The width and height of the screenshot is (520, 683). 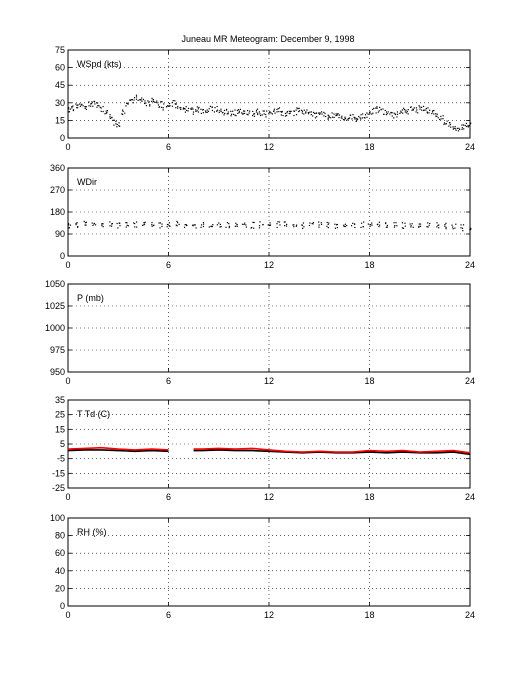 I want to click on y-tick-label: 0, so click(x=62, y=606).